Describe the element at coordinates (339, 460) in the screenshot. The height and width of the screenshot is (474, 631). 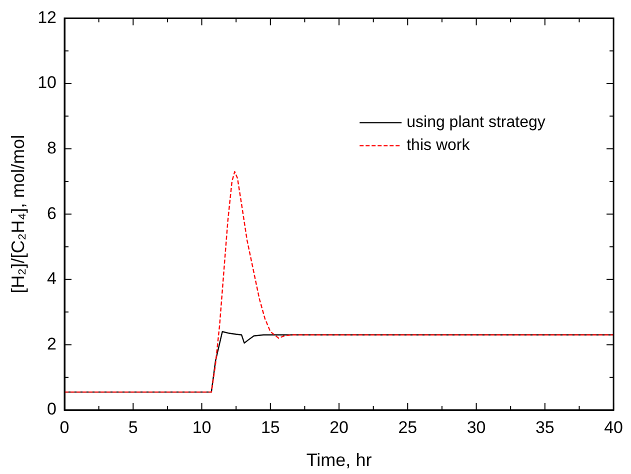
I see `x-axis-title: Time, hr` at that location.